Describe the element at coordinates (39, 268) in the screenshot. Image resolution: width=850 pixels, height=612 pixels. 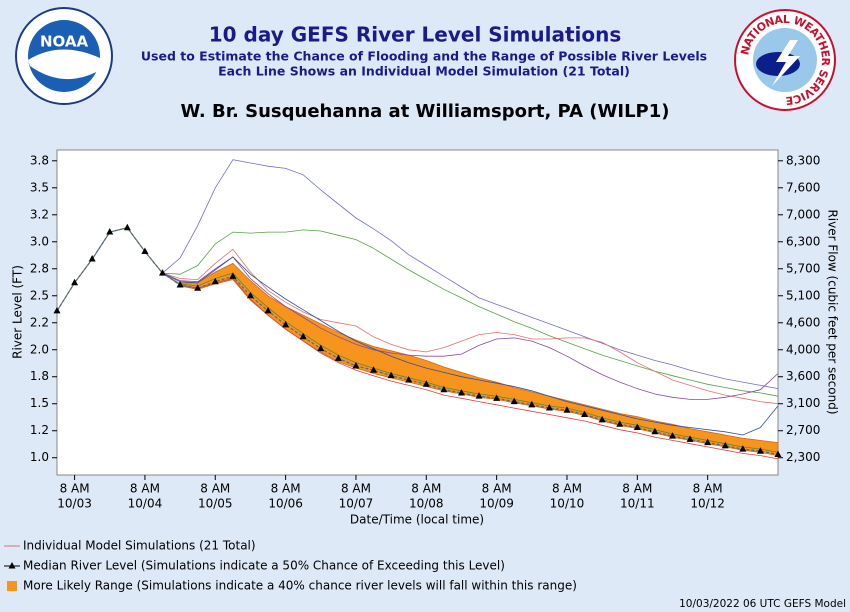
I see `y-tick-label: 2.8` at that location.